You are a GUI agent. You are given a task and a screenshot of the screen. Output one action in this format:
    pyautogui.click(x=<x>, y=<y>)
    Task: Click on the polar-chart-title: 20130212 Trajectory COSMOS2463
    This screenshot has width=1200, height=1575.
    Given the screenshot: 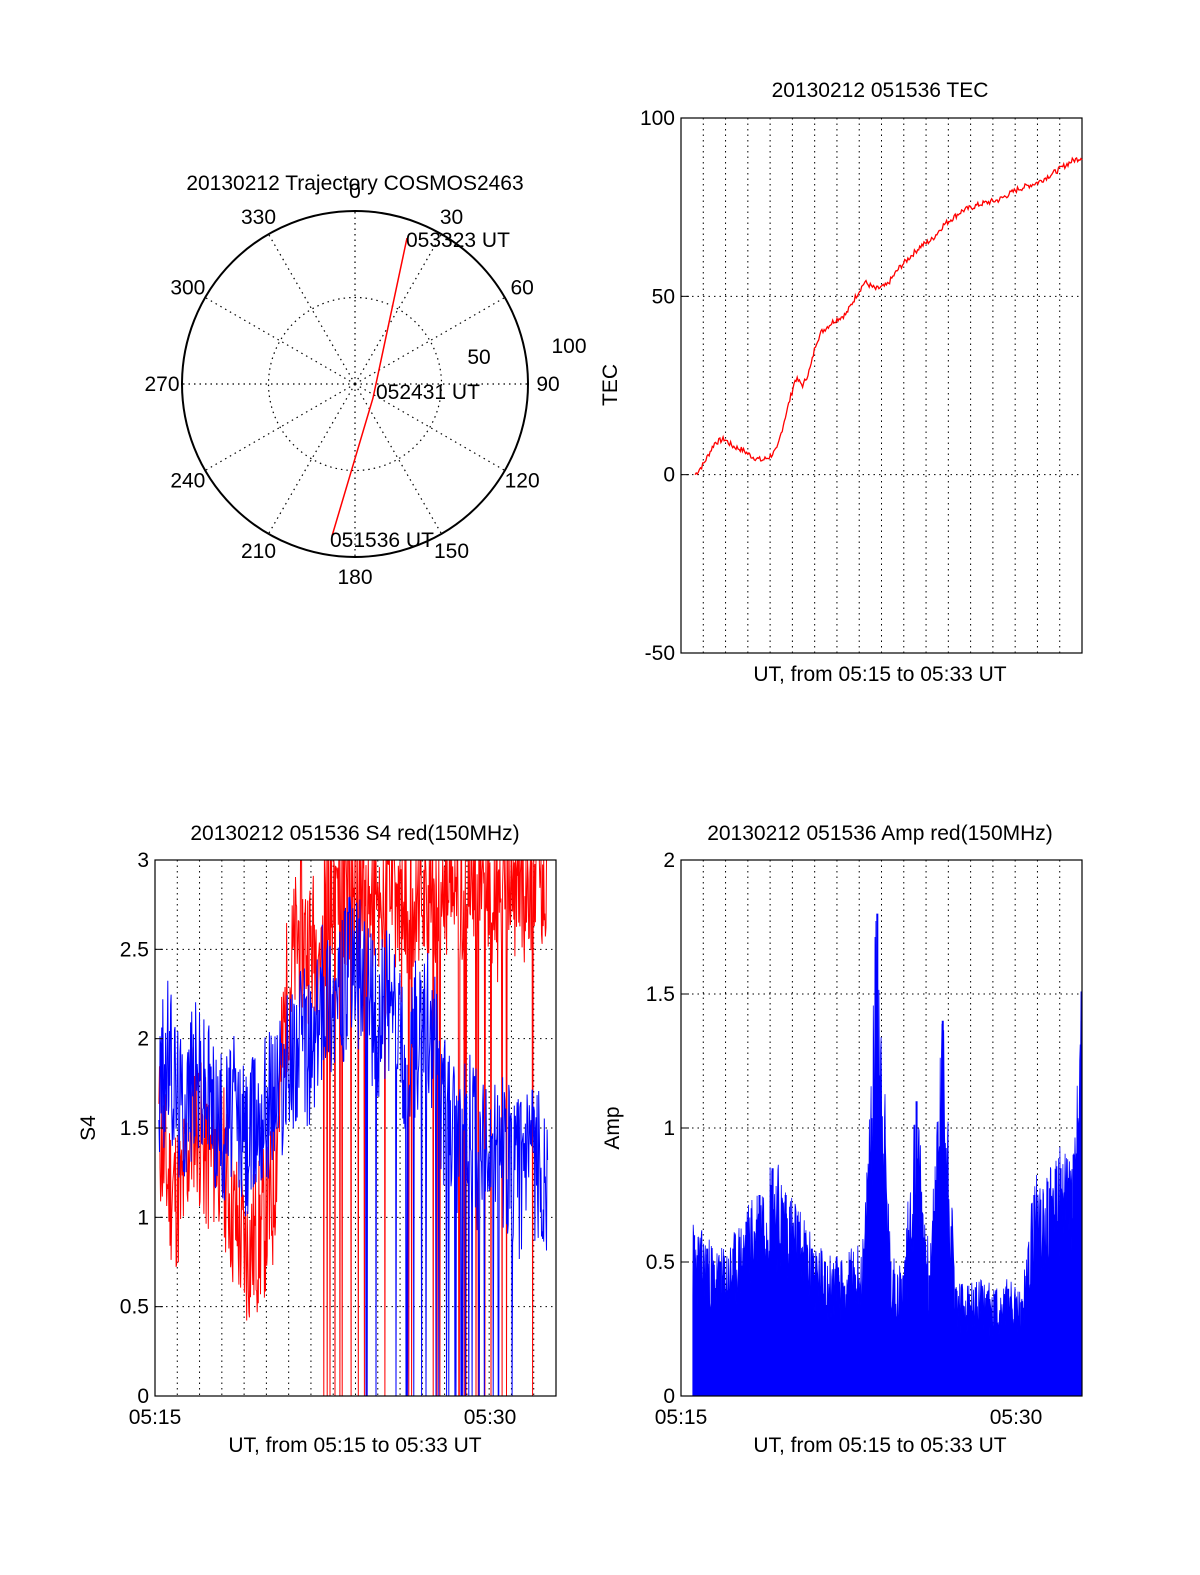 What is the action you would take?
    pyautogui.click(x=354, y=183)
    